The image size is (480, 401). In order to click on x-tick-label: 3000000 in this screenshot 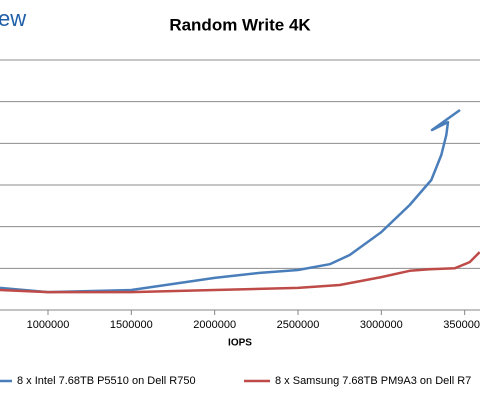, I will do `click(381, 325)`.